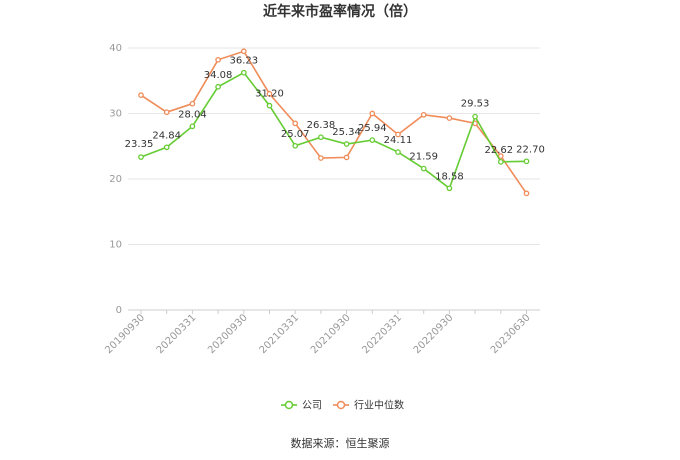 Image resolution: width=680 pixels, height=460 pixels. What do you see at coordinates (115, 114) in the screenshot?
I see `y-tick-label: 30` at bounding box center [115, 114].